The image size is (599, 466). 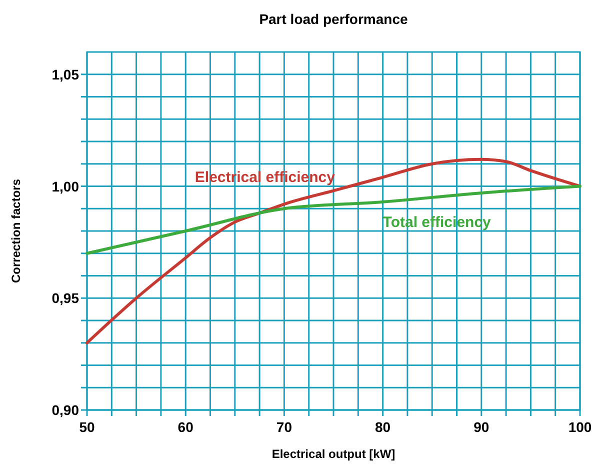 What do you see at coordinates (16, 231) in the screenshot?
I see `y-axis-title: Correction factors` at bounding box center [16, 231].